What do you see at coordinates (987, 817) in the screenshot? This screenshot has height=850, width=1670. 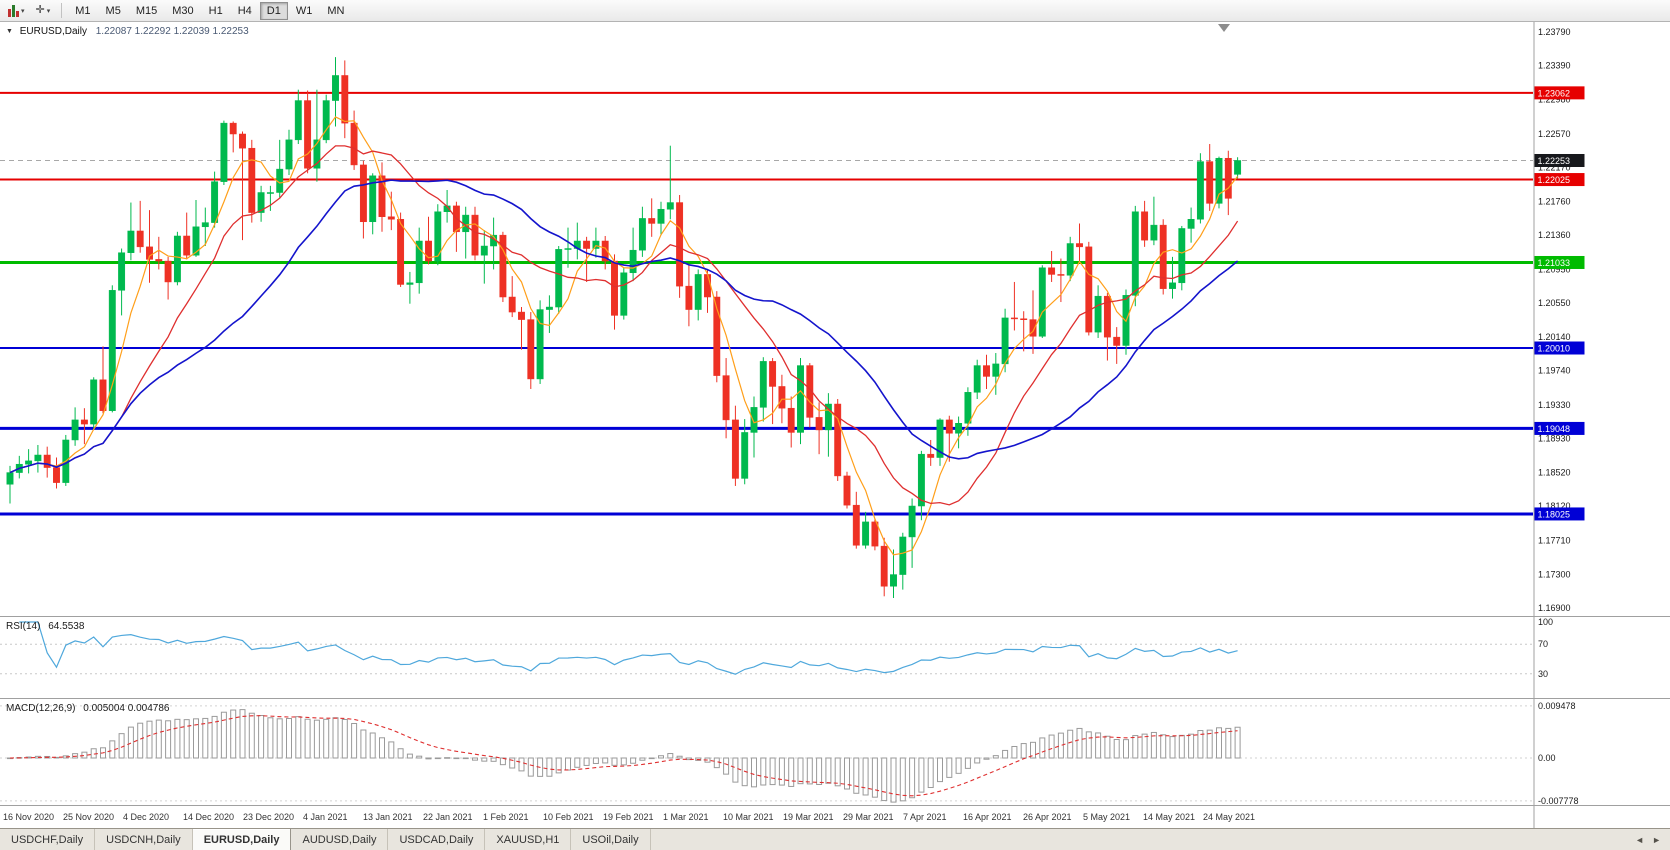 I see `svg-text: 16 Apr 2021` at bounding box center [987, 817].